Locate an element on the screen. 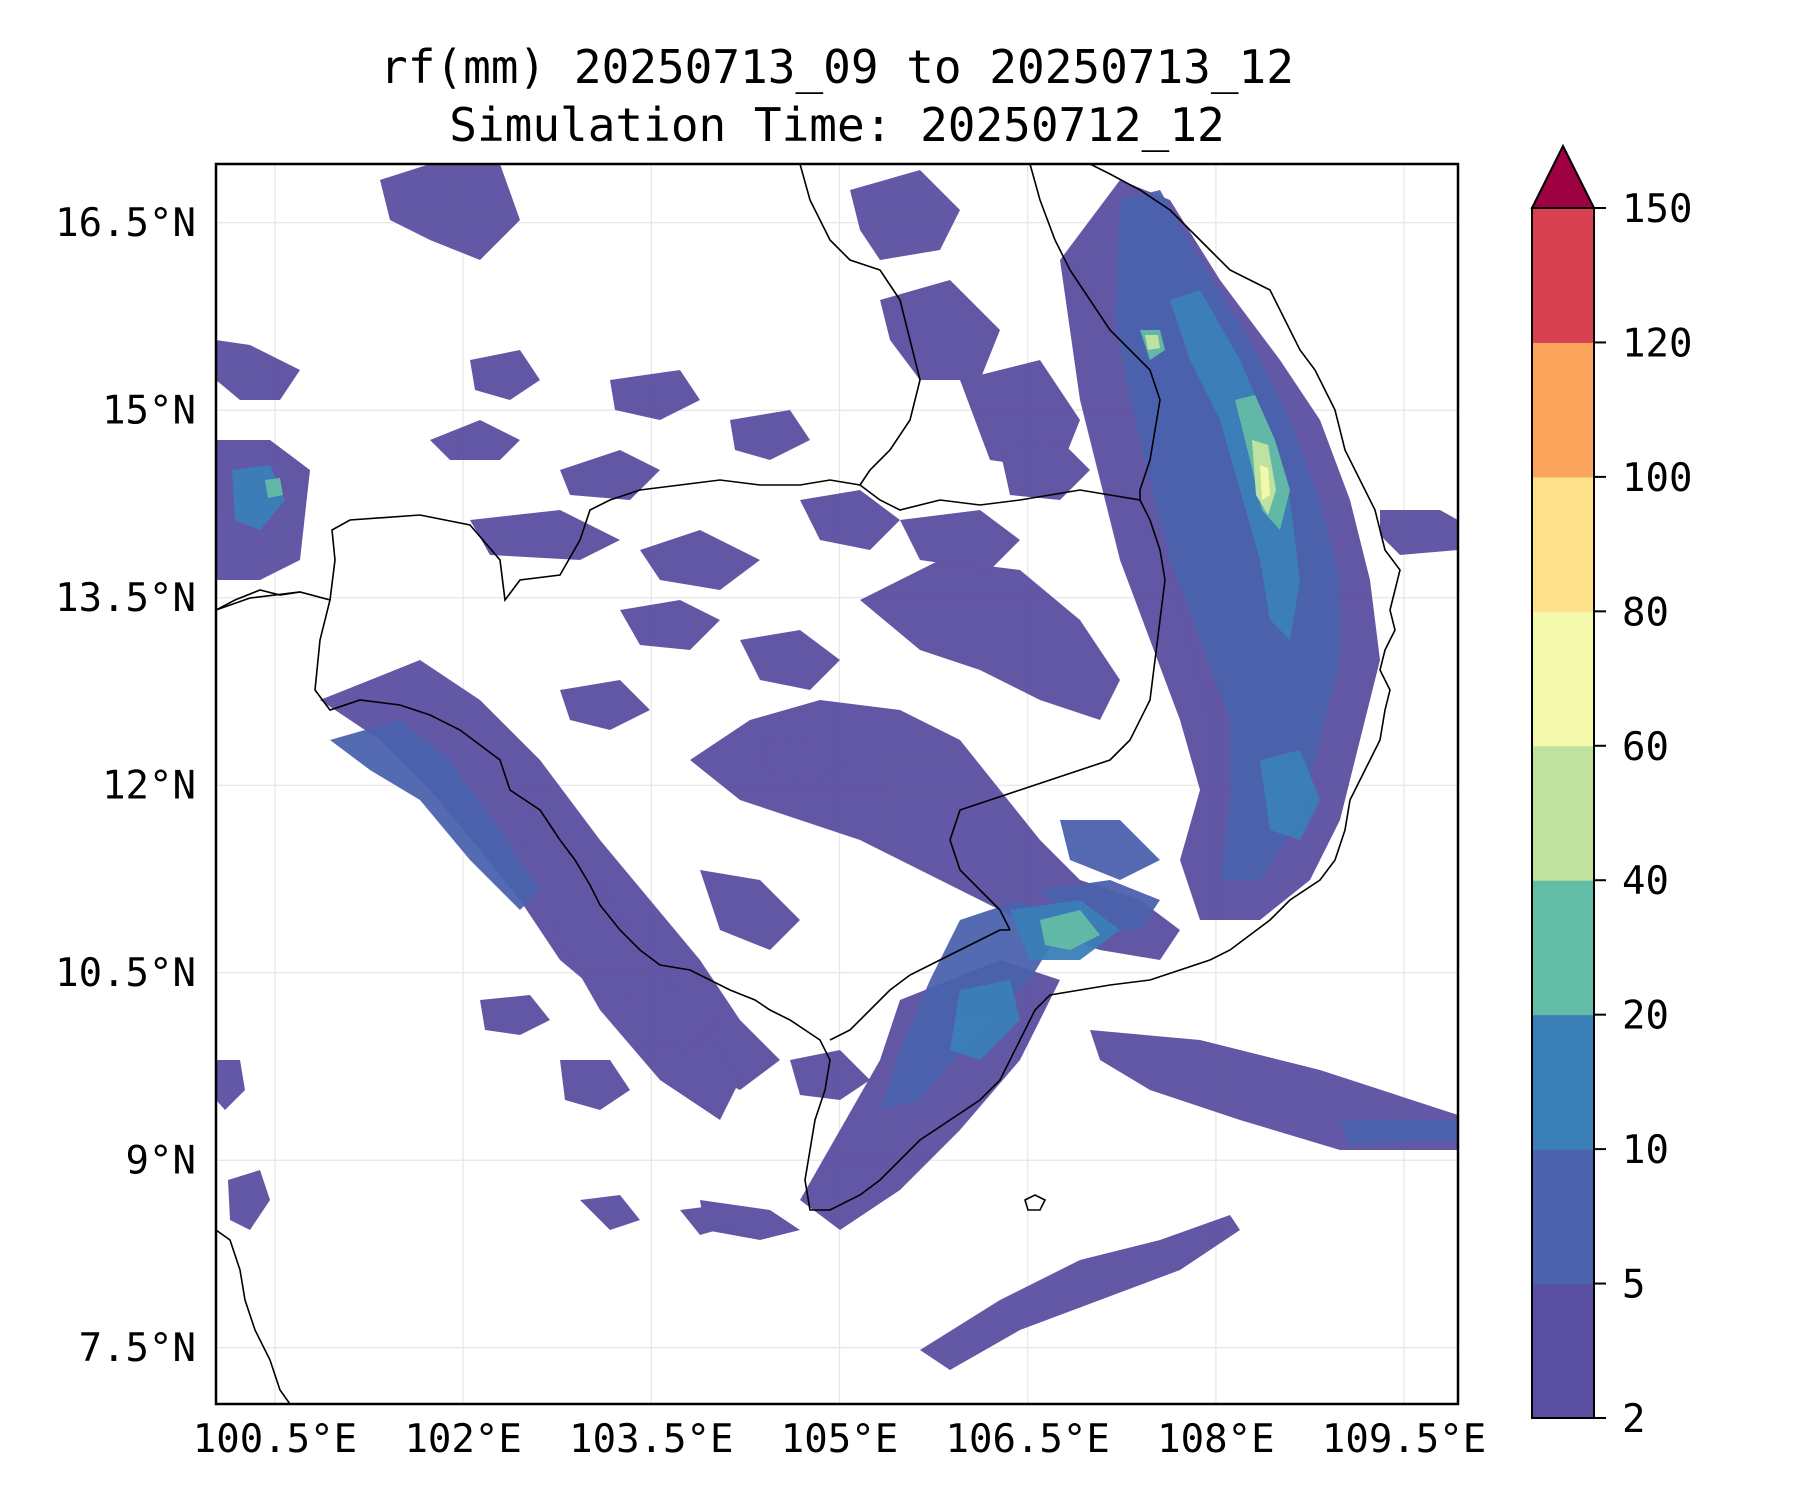  colorbar-level-label: 150 is located at coordinates (1657, 209).